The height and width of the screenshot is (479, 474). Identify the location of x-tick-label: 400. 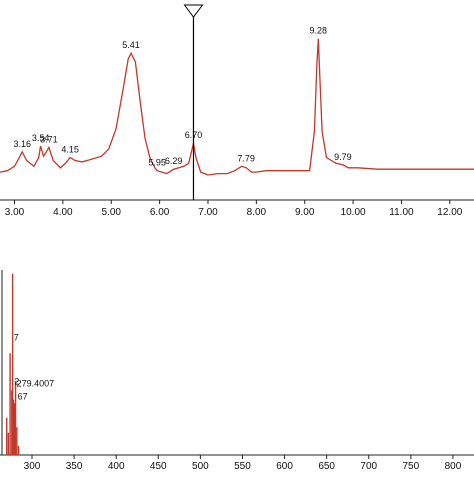
(116, 466).